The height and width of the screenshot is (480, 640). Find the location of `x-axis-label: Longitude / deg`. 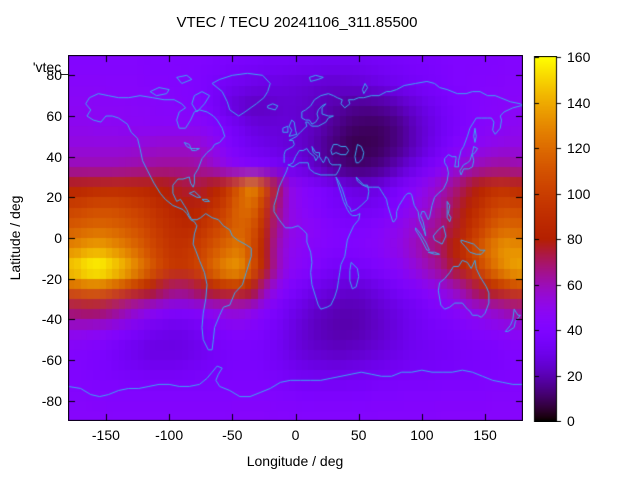

x-axis-label: Longitude / deg is located at coordinates (295, 461).